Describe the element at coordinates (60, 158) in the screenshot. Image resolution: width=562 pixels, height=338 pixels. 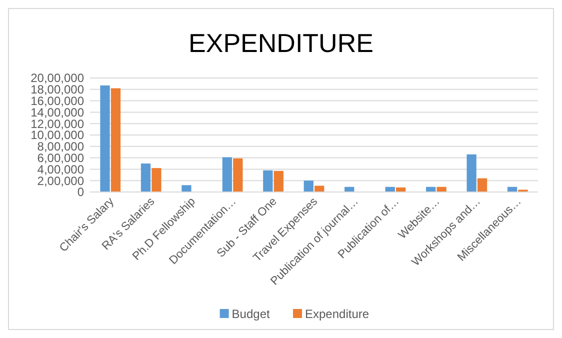
I see `y-tick-label: 6,00,000` at that location.